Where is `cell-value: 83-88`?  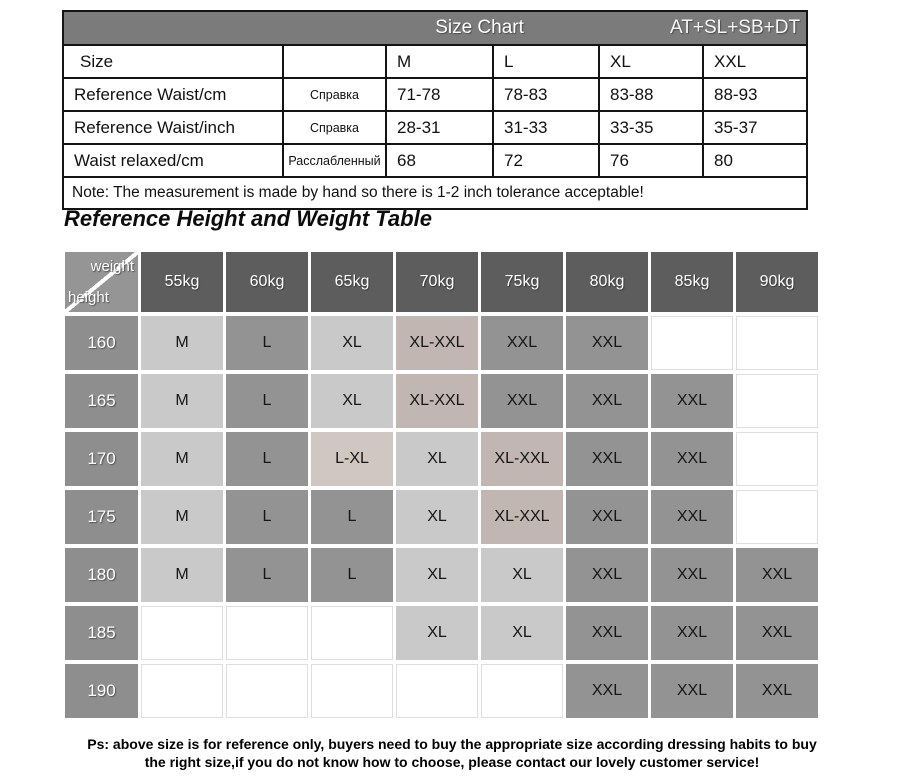
cell-value: 83-88 is located at coordinates (651, 94).